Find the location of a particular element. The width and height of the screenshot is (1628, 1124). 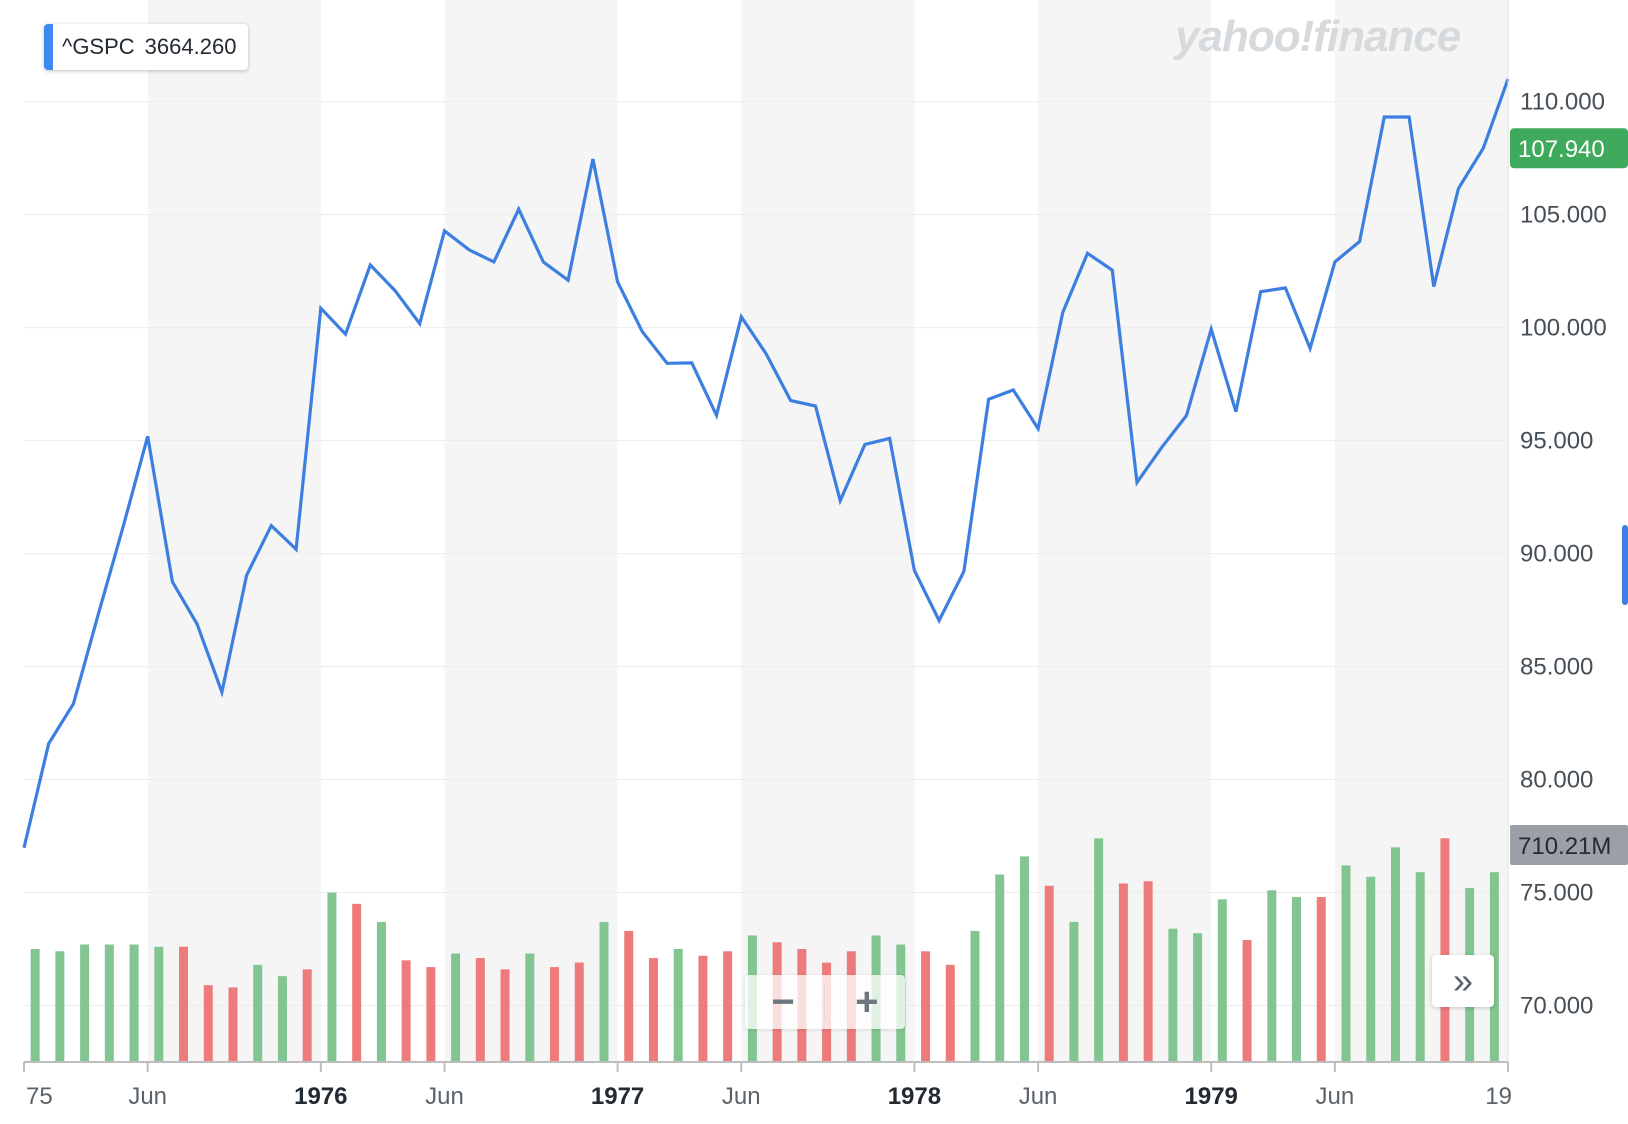

x-tick-label: 75 is located at coordinates (39, 1096).